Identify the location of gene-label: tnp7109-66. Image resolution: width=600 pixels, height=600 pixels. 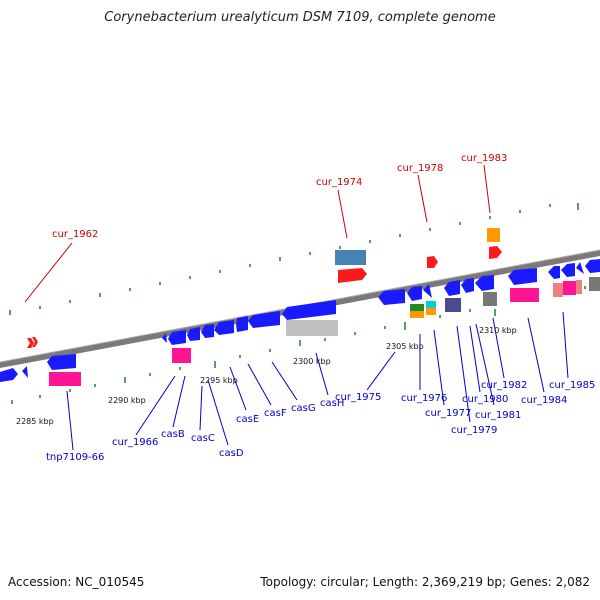
(75, 457).